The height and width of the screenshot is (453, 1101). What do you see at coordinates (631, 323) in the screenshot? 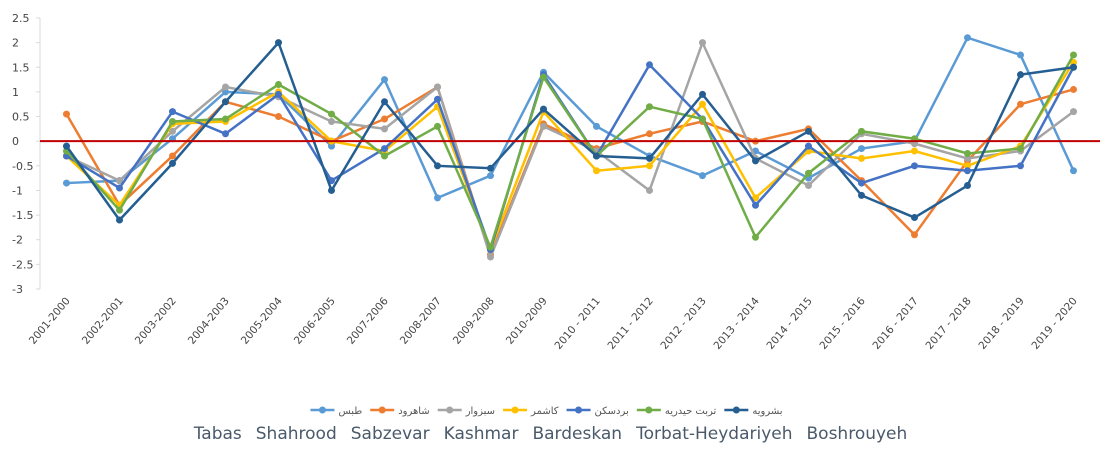
I see `x-tick-label: 2011 - 2012` at bounding box center [631, 323].